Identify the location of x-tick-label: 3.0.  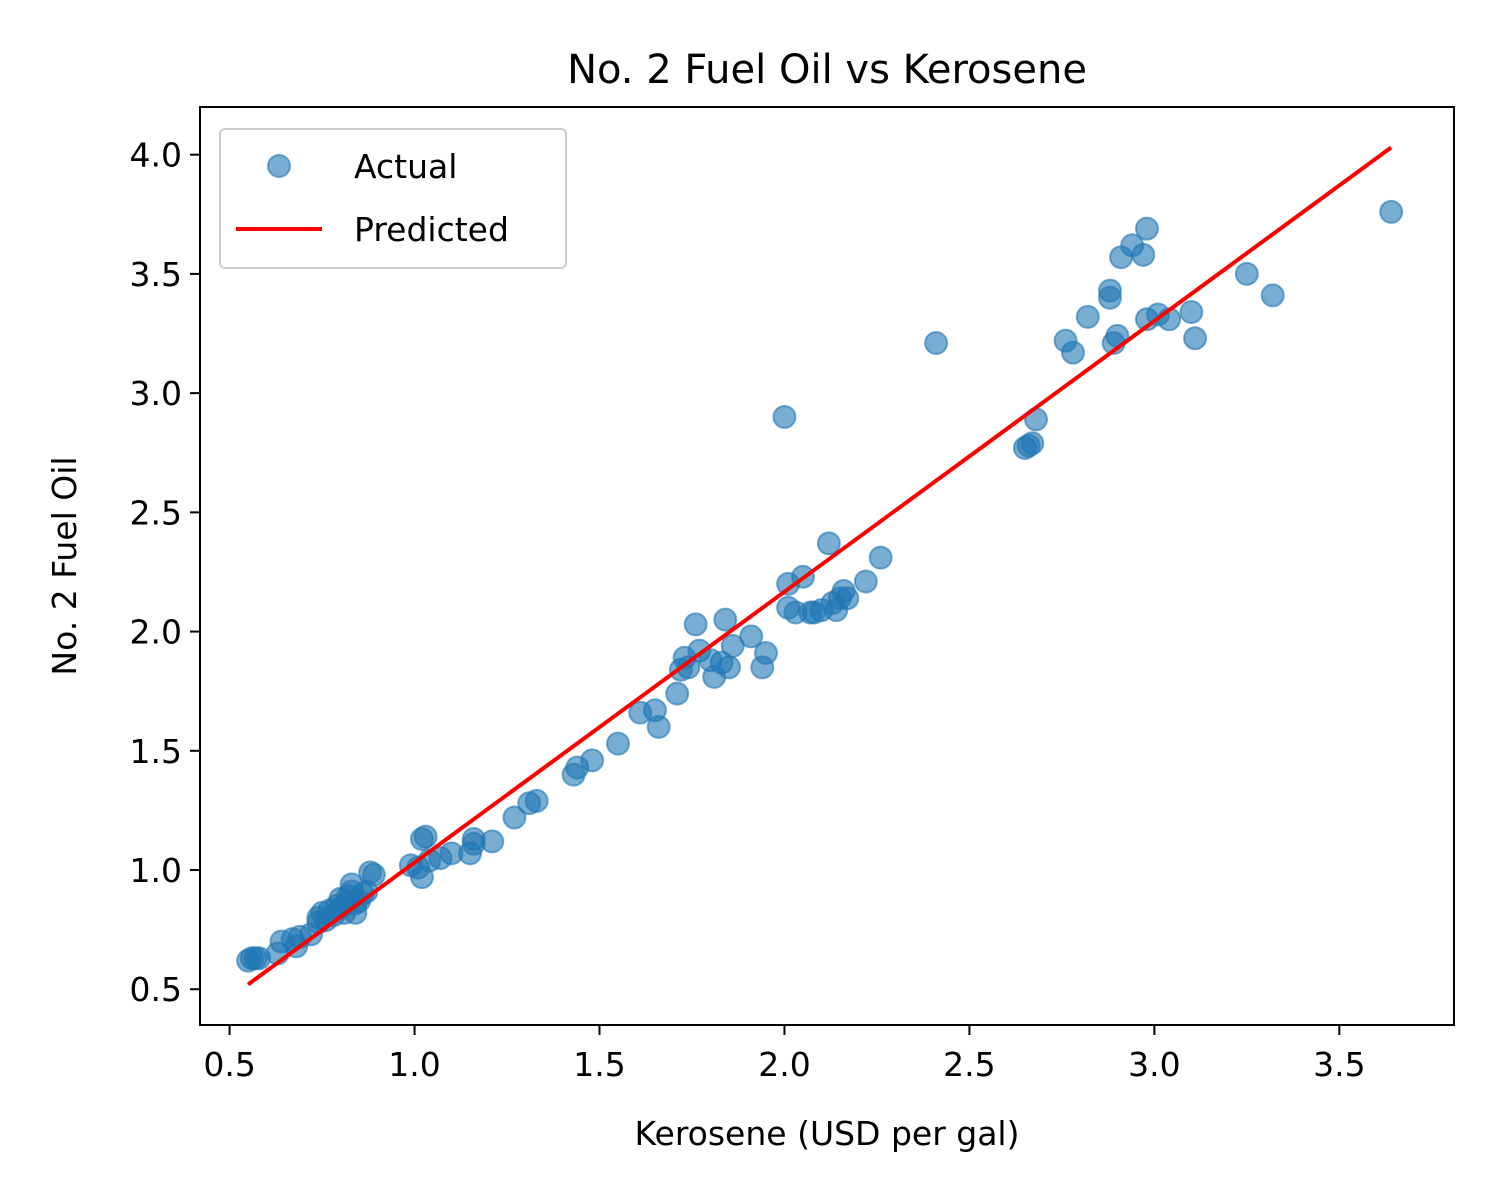
(1154, 1064).